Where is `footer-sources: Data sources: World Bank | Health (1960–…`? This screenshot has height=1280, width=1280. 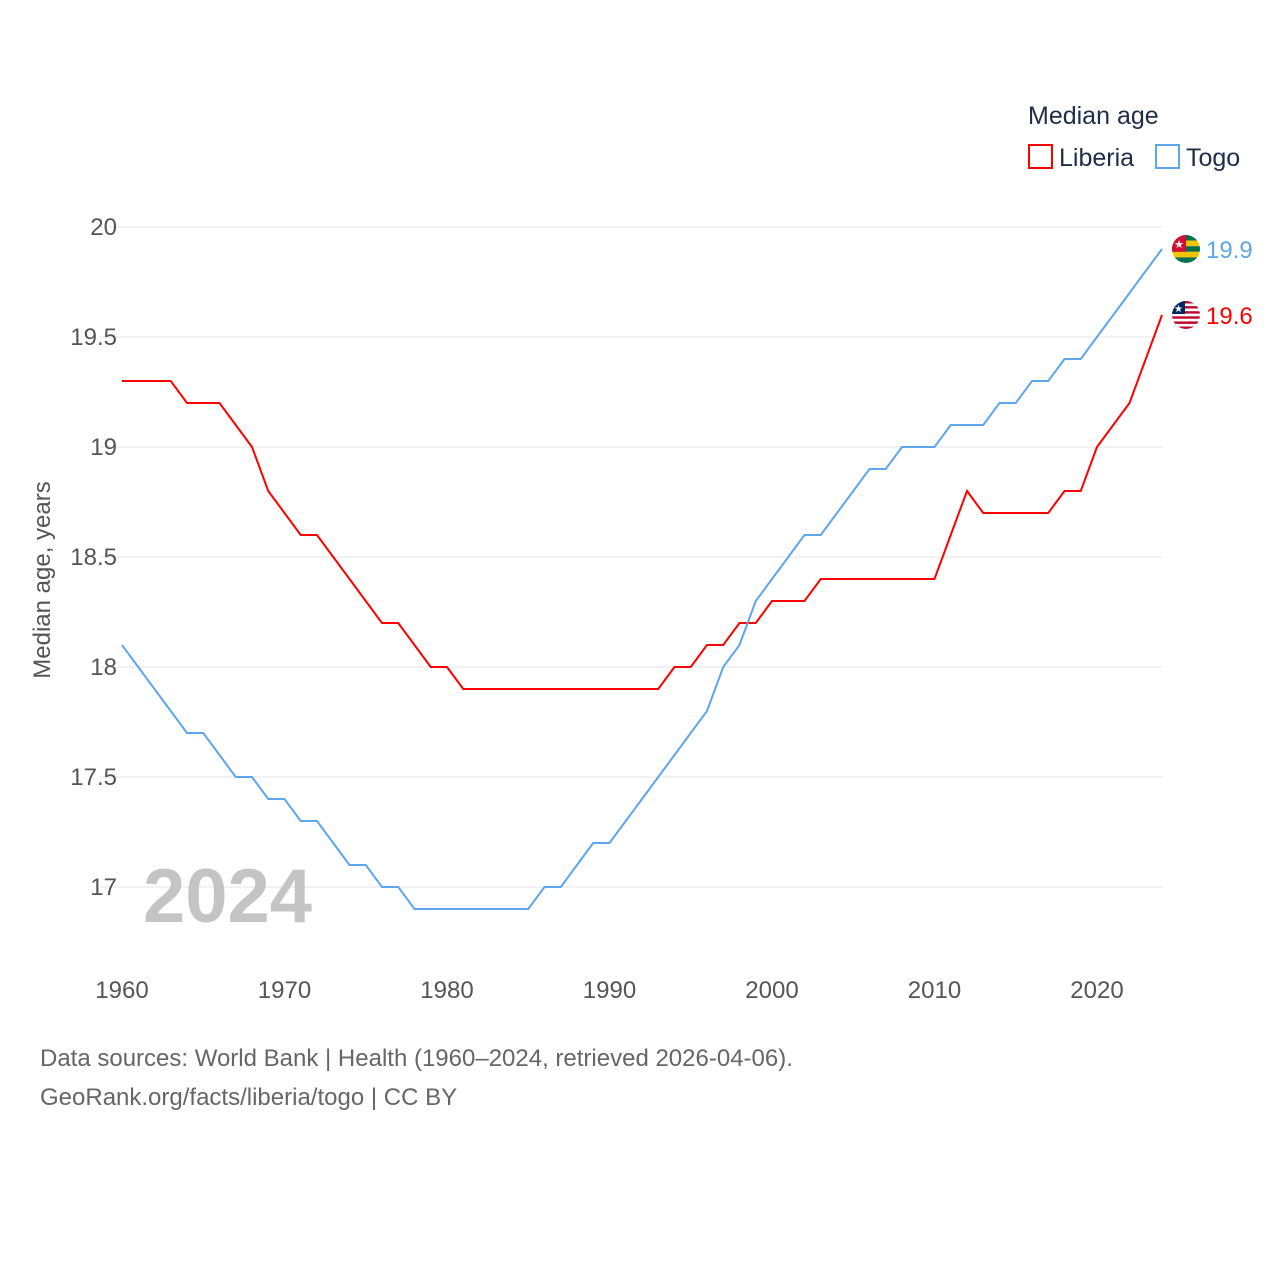
footer-sources: Data sources: World Bank | Health (1960–… is located at coordinates (416, 1058).